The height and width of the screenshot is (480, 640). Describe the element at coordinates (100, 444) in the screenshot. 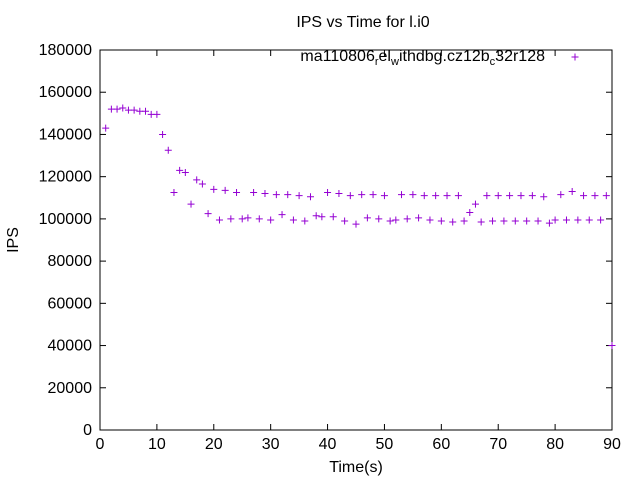

I see `x-tick-label: 0` at that location.